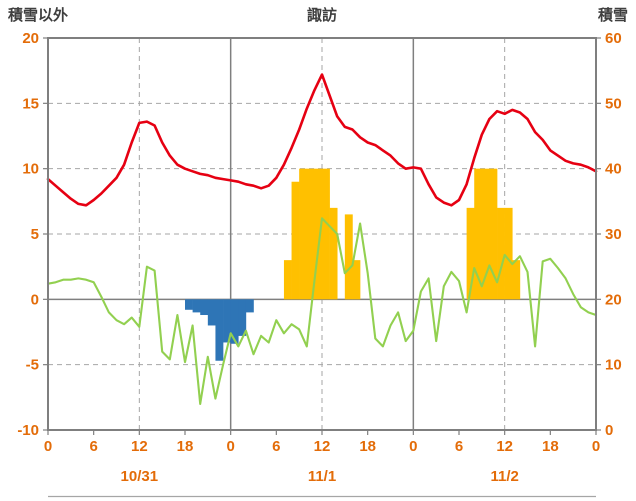 This screenshot has height=501, width=636. Describe the element at coordinates (35, 234) in the screenshot. I see `left-axis-tick-label: 5` at that location.